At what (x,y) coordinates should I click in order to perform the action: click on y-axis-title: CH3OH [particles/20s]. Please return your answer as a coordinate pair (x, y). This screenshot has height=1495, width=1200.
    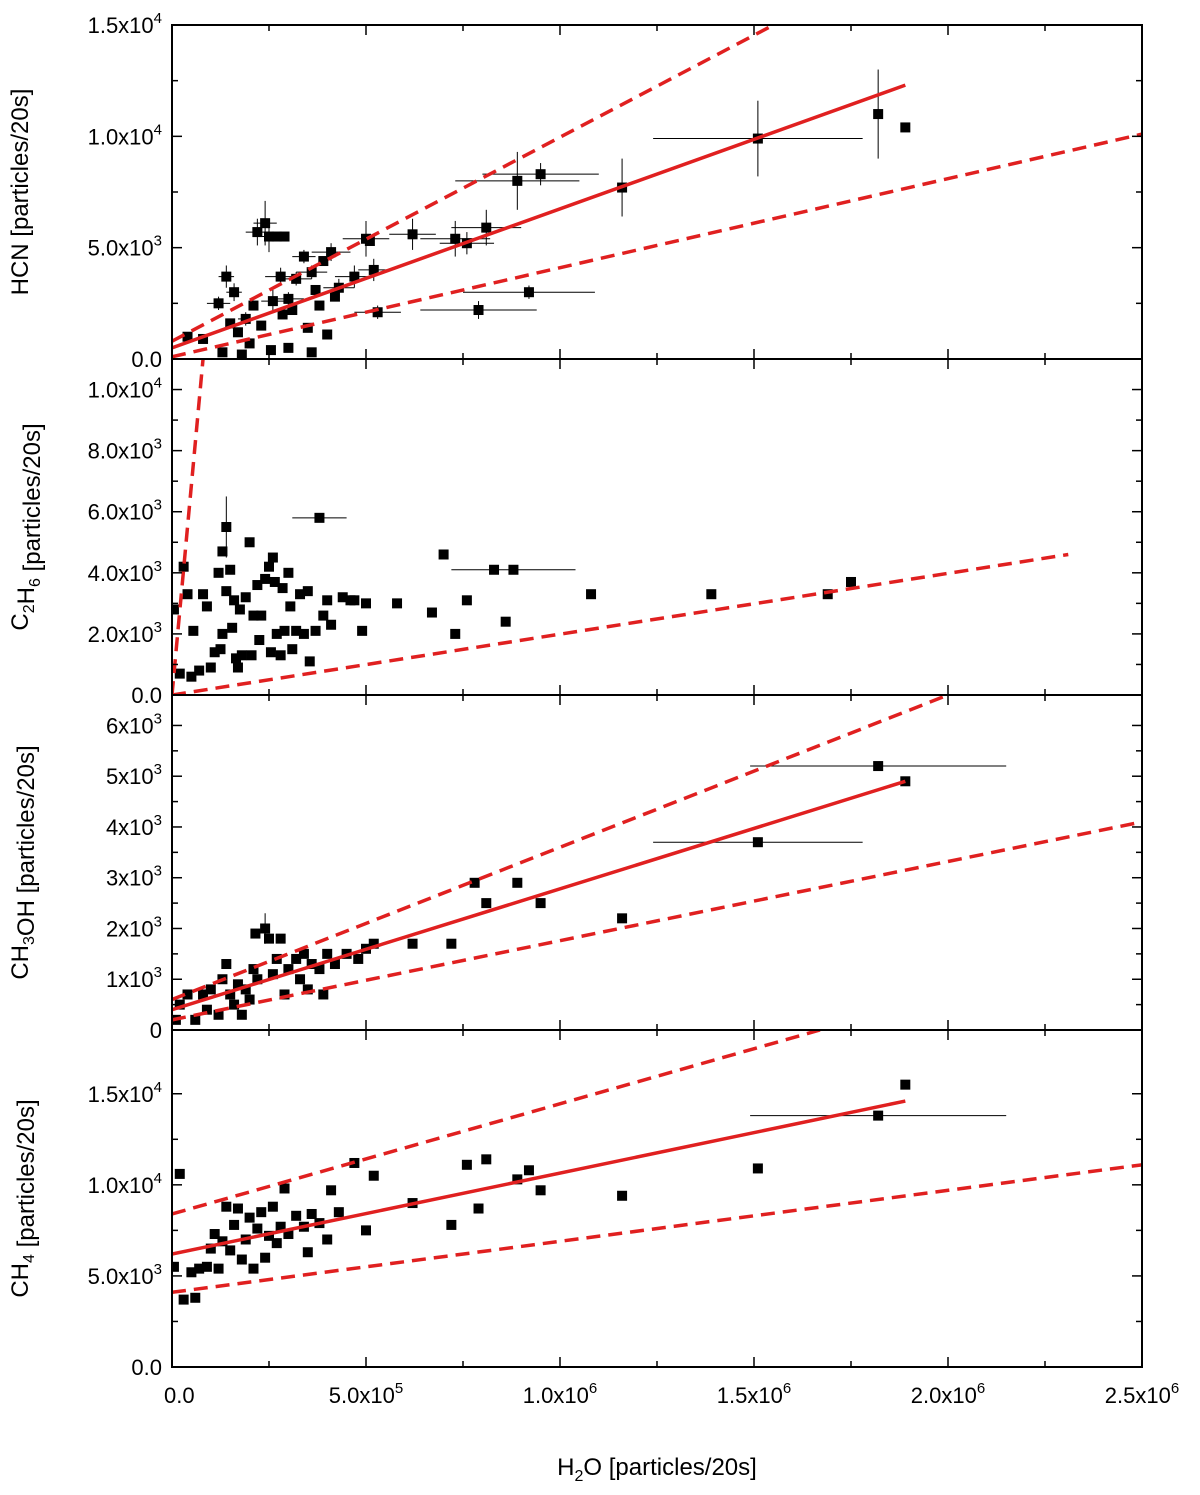
    Looking at the image, I should click on (23, 862).